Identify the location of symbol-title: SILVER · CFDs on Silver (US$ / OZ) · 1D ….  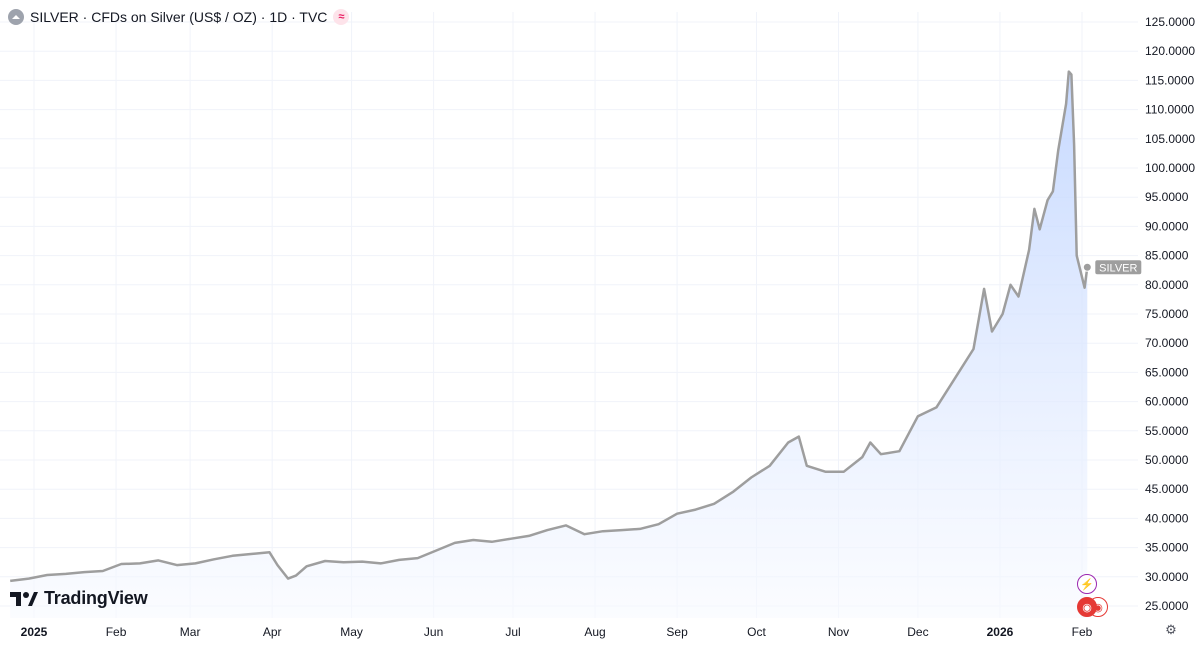
(179, 17).